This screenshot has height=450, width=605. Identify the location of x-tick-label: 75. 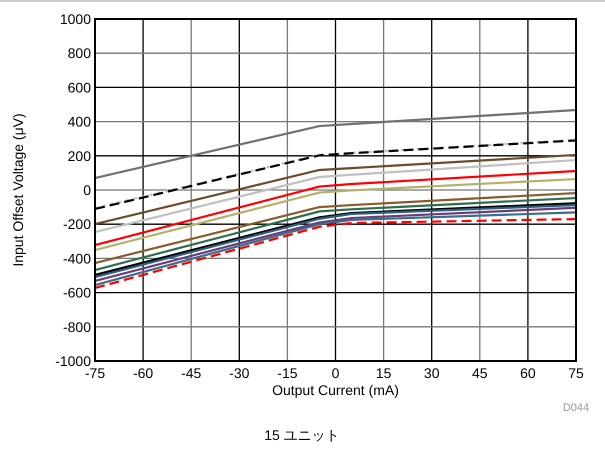
(576, 373).